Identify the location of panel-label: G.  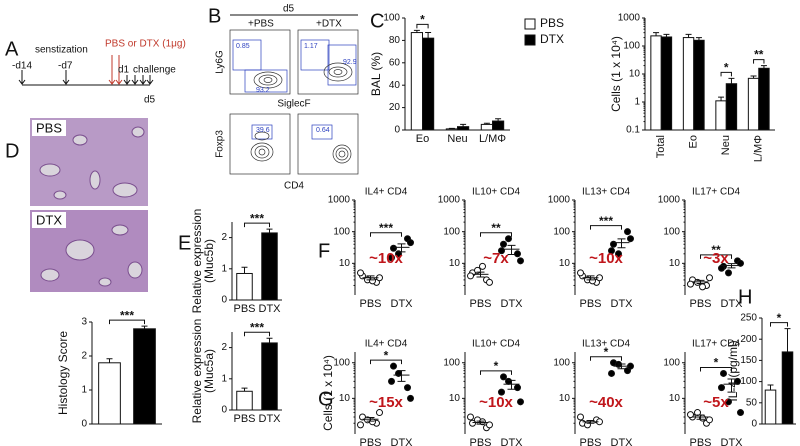
(326, 399).